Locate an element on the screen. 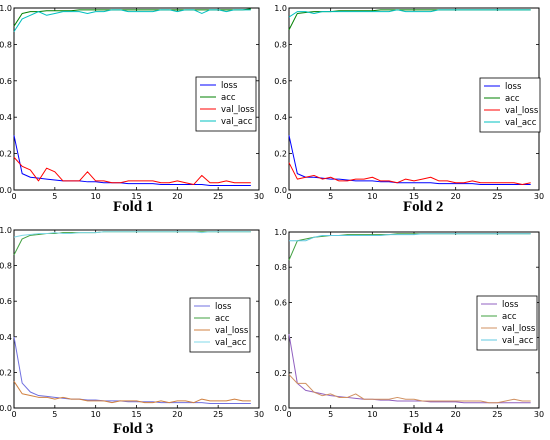 The image size is (550, 440). fold-3-caption: Fold 3 is located at coordinates (133, 429).